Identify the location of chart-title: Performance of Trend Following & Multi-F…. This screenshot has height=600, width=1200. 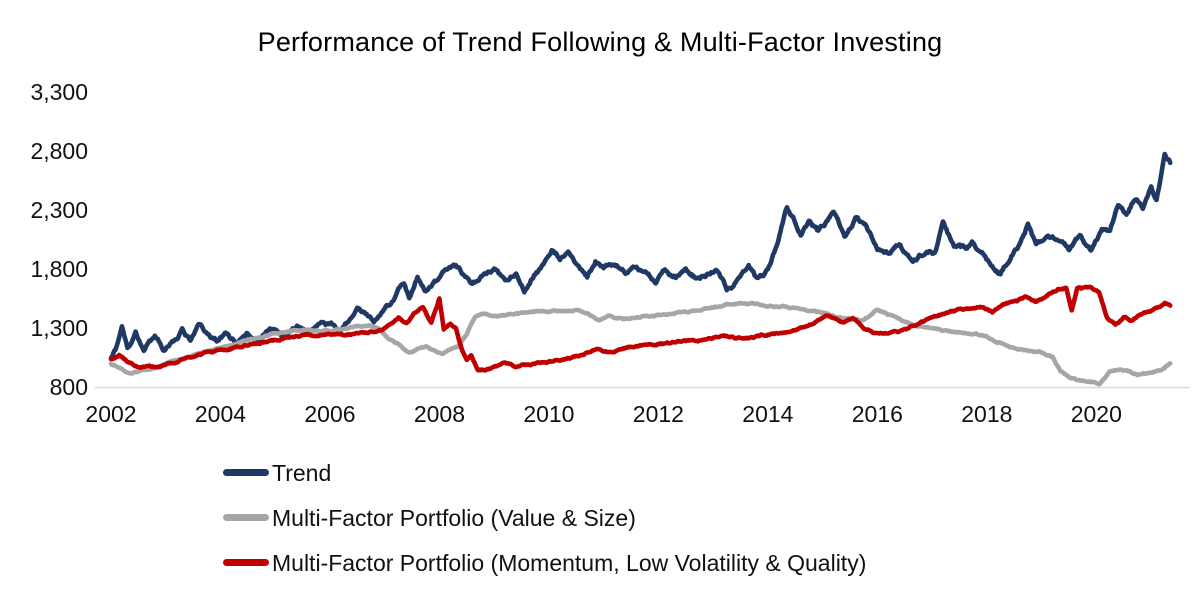
(600, 42).